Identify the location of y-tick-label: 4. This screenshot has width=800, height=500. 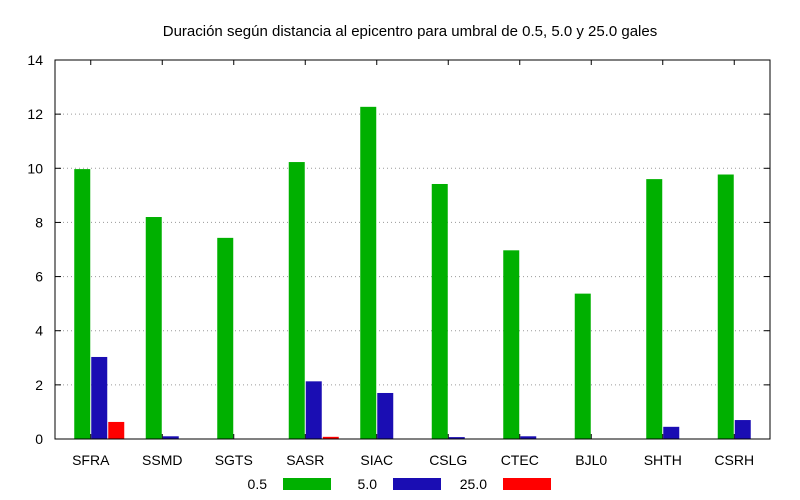
(39, 331).